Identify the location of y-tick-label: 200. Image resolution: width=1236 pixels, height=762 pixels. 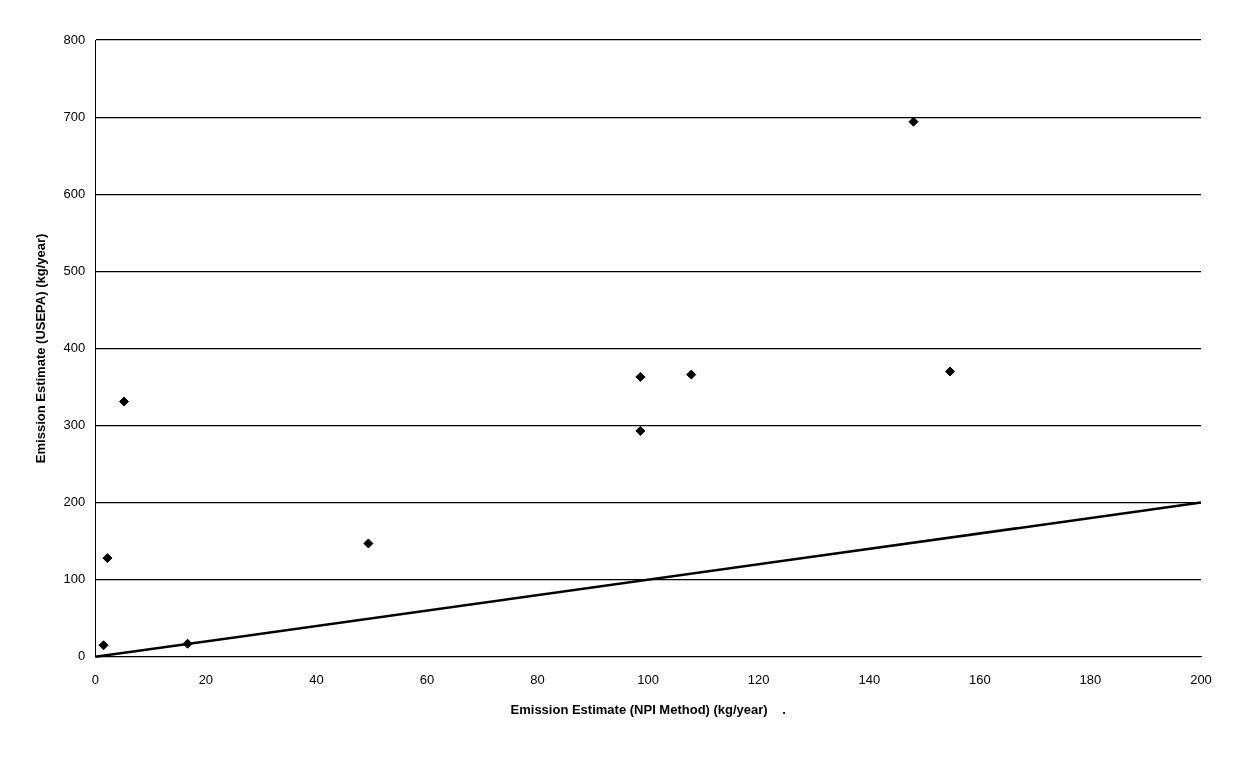
(74, 502).